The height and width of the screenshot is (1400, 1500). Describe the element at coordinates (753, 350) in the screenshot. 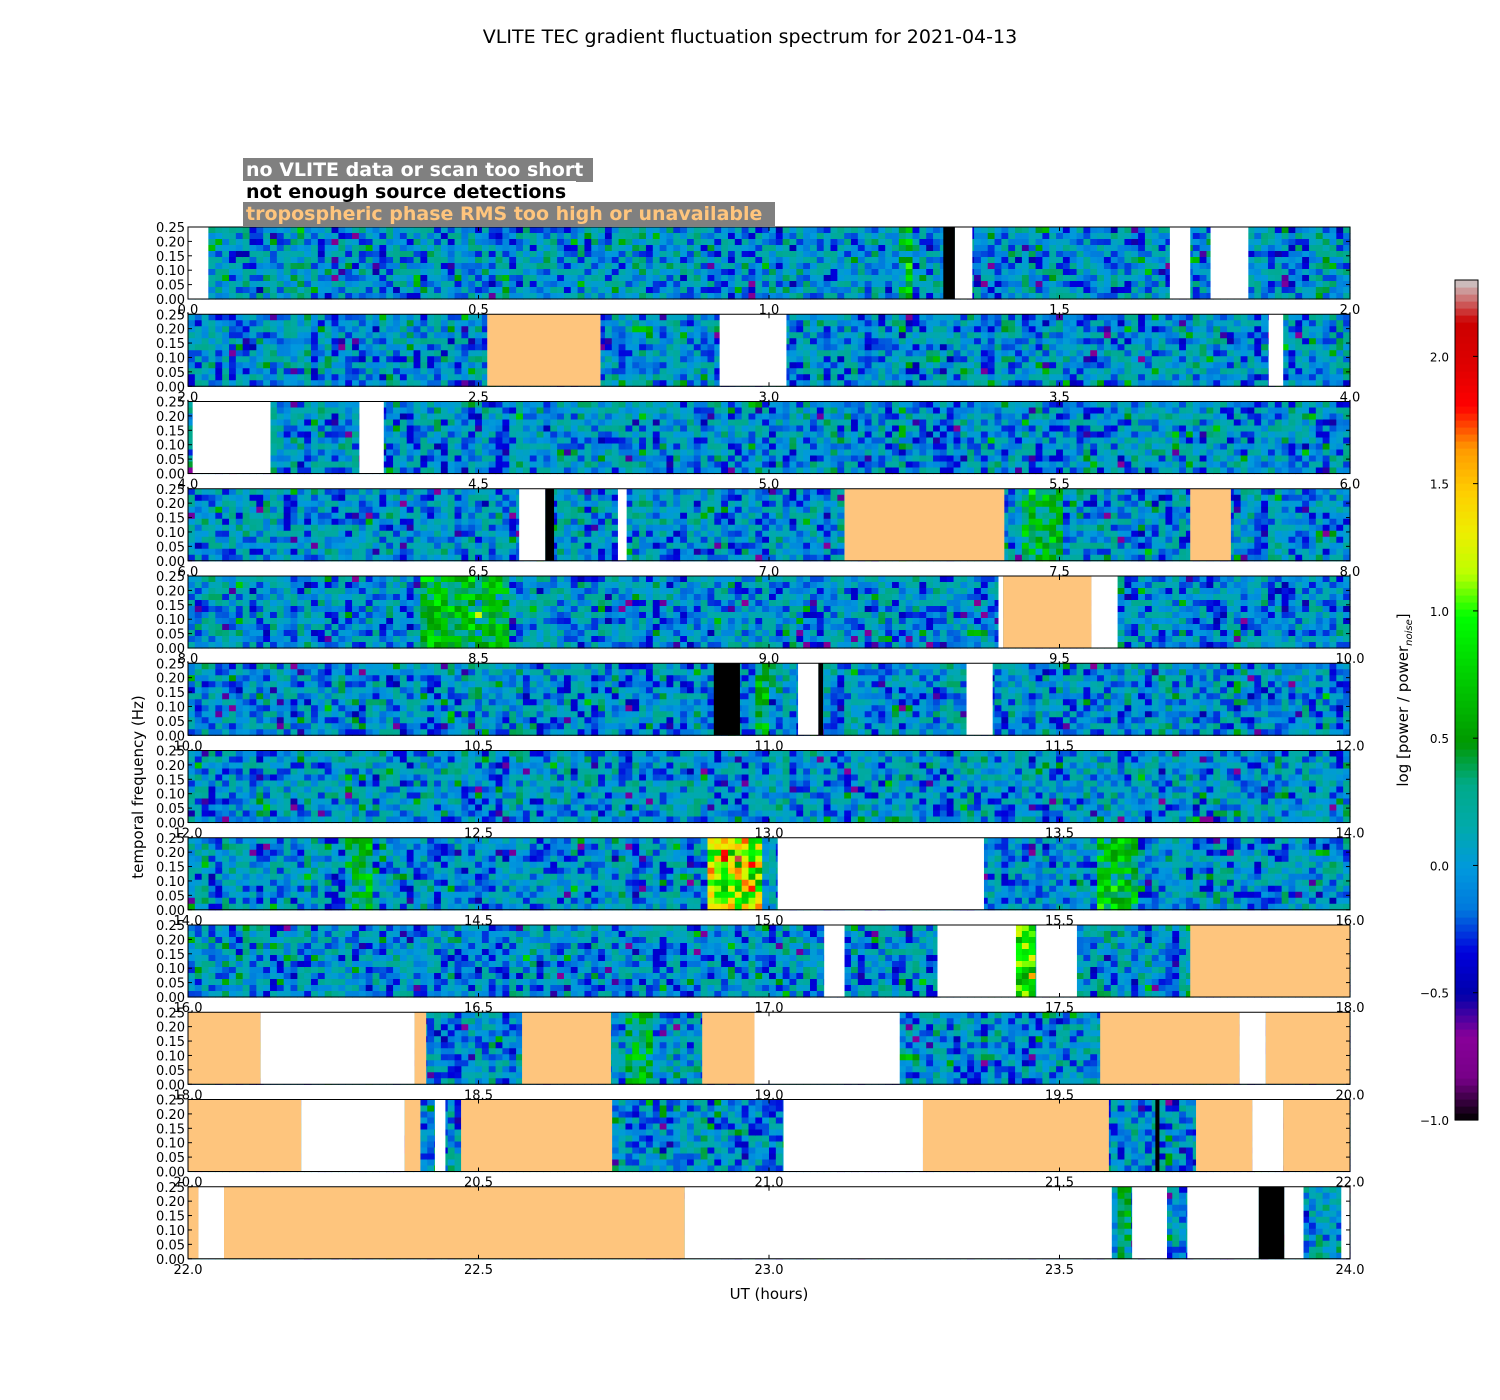

I see `flag-no_data` at that location.